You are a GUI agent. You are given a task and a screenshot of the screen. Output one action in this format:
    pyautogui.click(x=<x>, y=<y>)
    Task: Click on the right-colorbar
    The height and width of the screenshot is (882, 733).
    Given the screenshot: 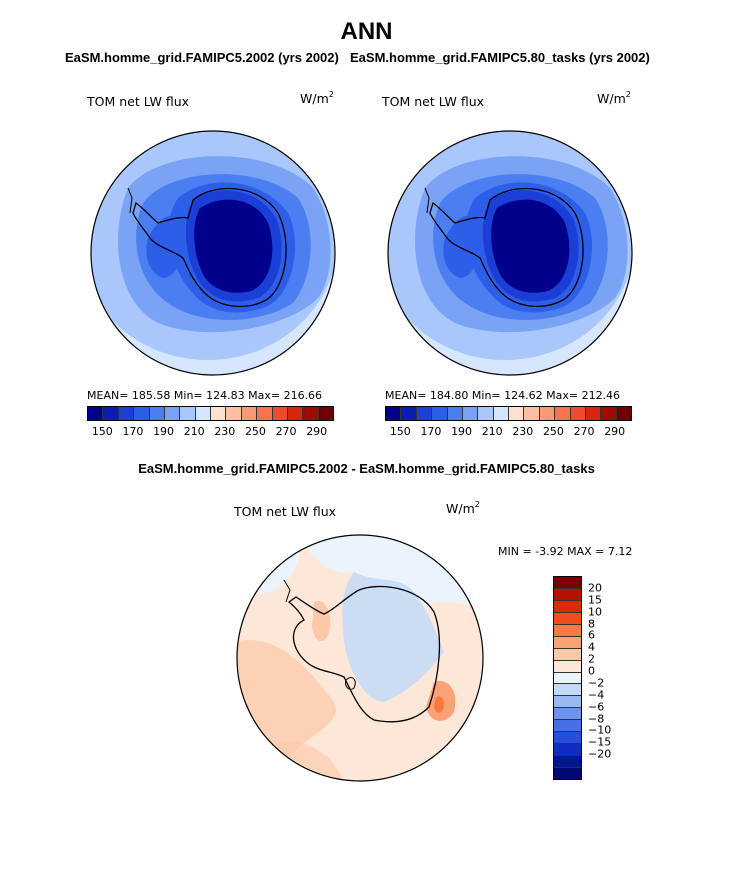 What is the action you would take?
    pyautogui.click(x=508, y=413)
    